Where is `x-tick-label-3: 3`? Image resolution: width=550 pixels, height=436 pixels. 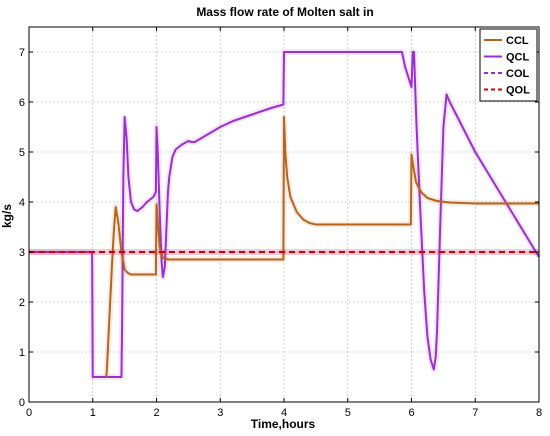
x-tick-label-3: 3 is located at coordinates (220, 413).